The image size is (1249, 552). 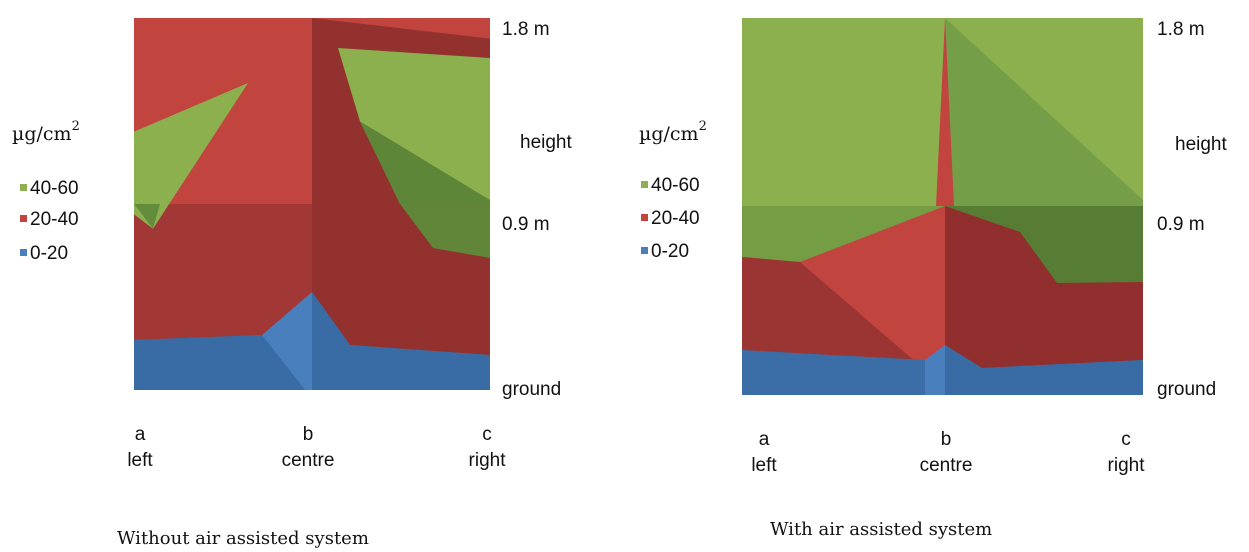 I want to click on chart-title: Without air assisted system, so click(x=243, y=538).